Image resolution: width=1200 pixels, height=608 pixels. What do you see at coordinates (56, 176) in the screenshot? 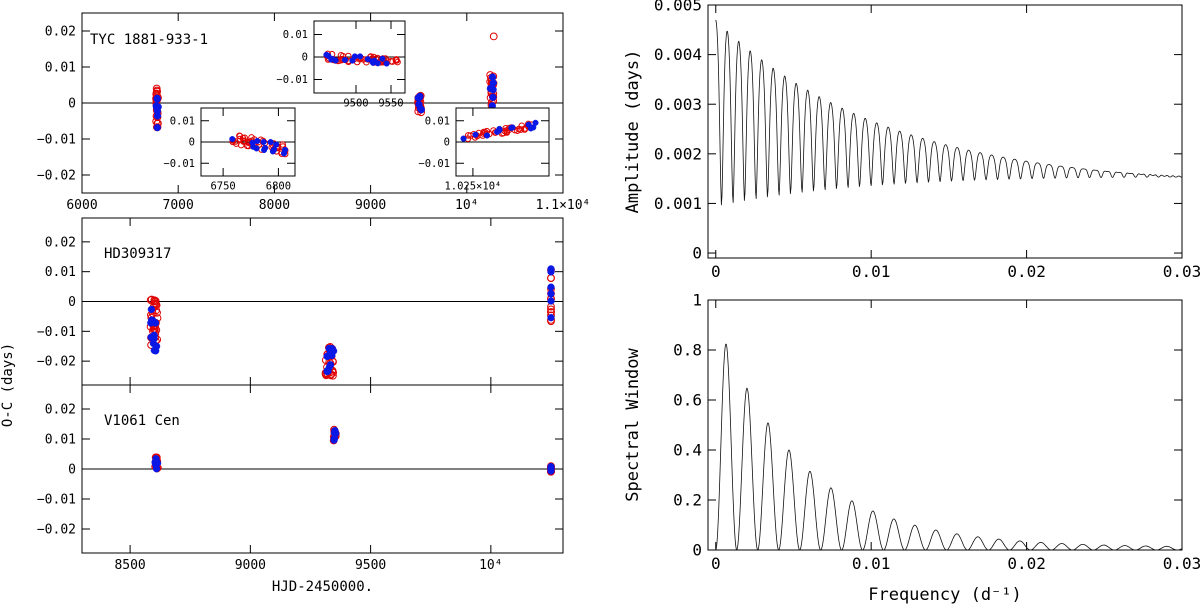
I see `tyc-ytick-label: −0.02` at bounding box center [56, 176].